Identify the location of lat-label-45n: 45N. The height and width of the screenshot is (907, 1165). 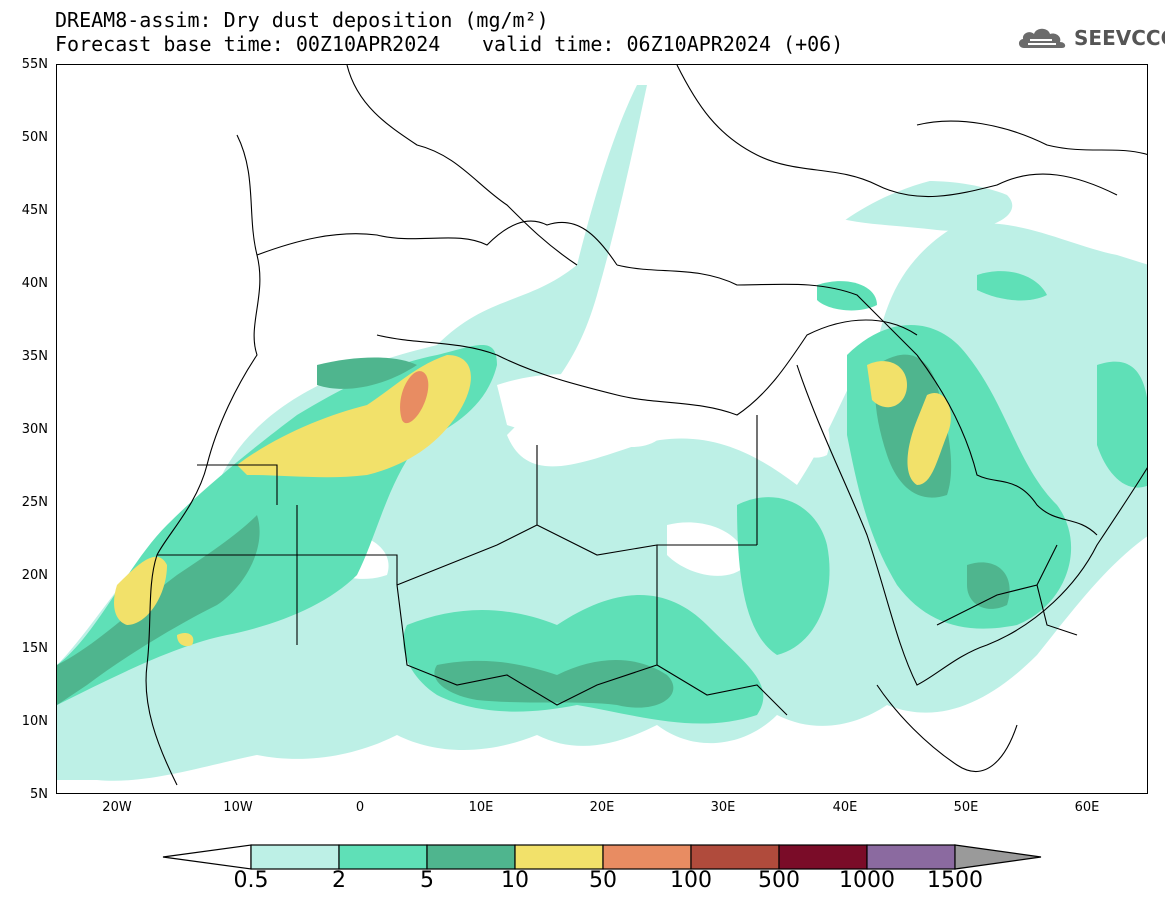
(34, 210).